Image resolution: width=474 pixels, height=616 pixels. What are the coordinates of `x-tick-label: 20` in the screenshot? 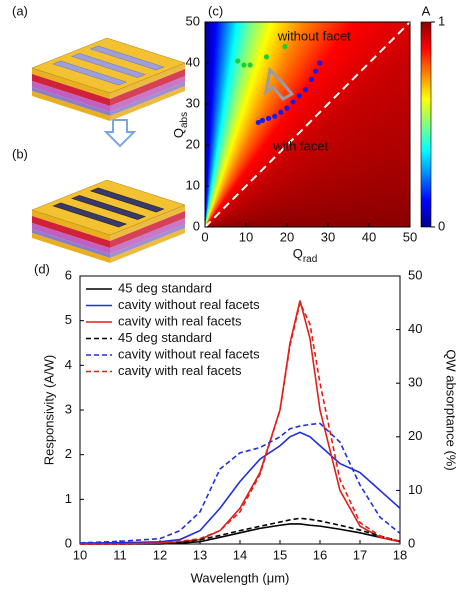 It's located at (287, 236).